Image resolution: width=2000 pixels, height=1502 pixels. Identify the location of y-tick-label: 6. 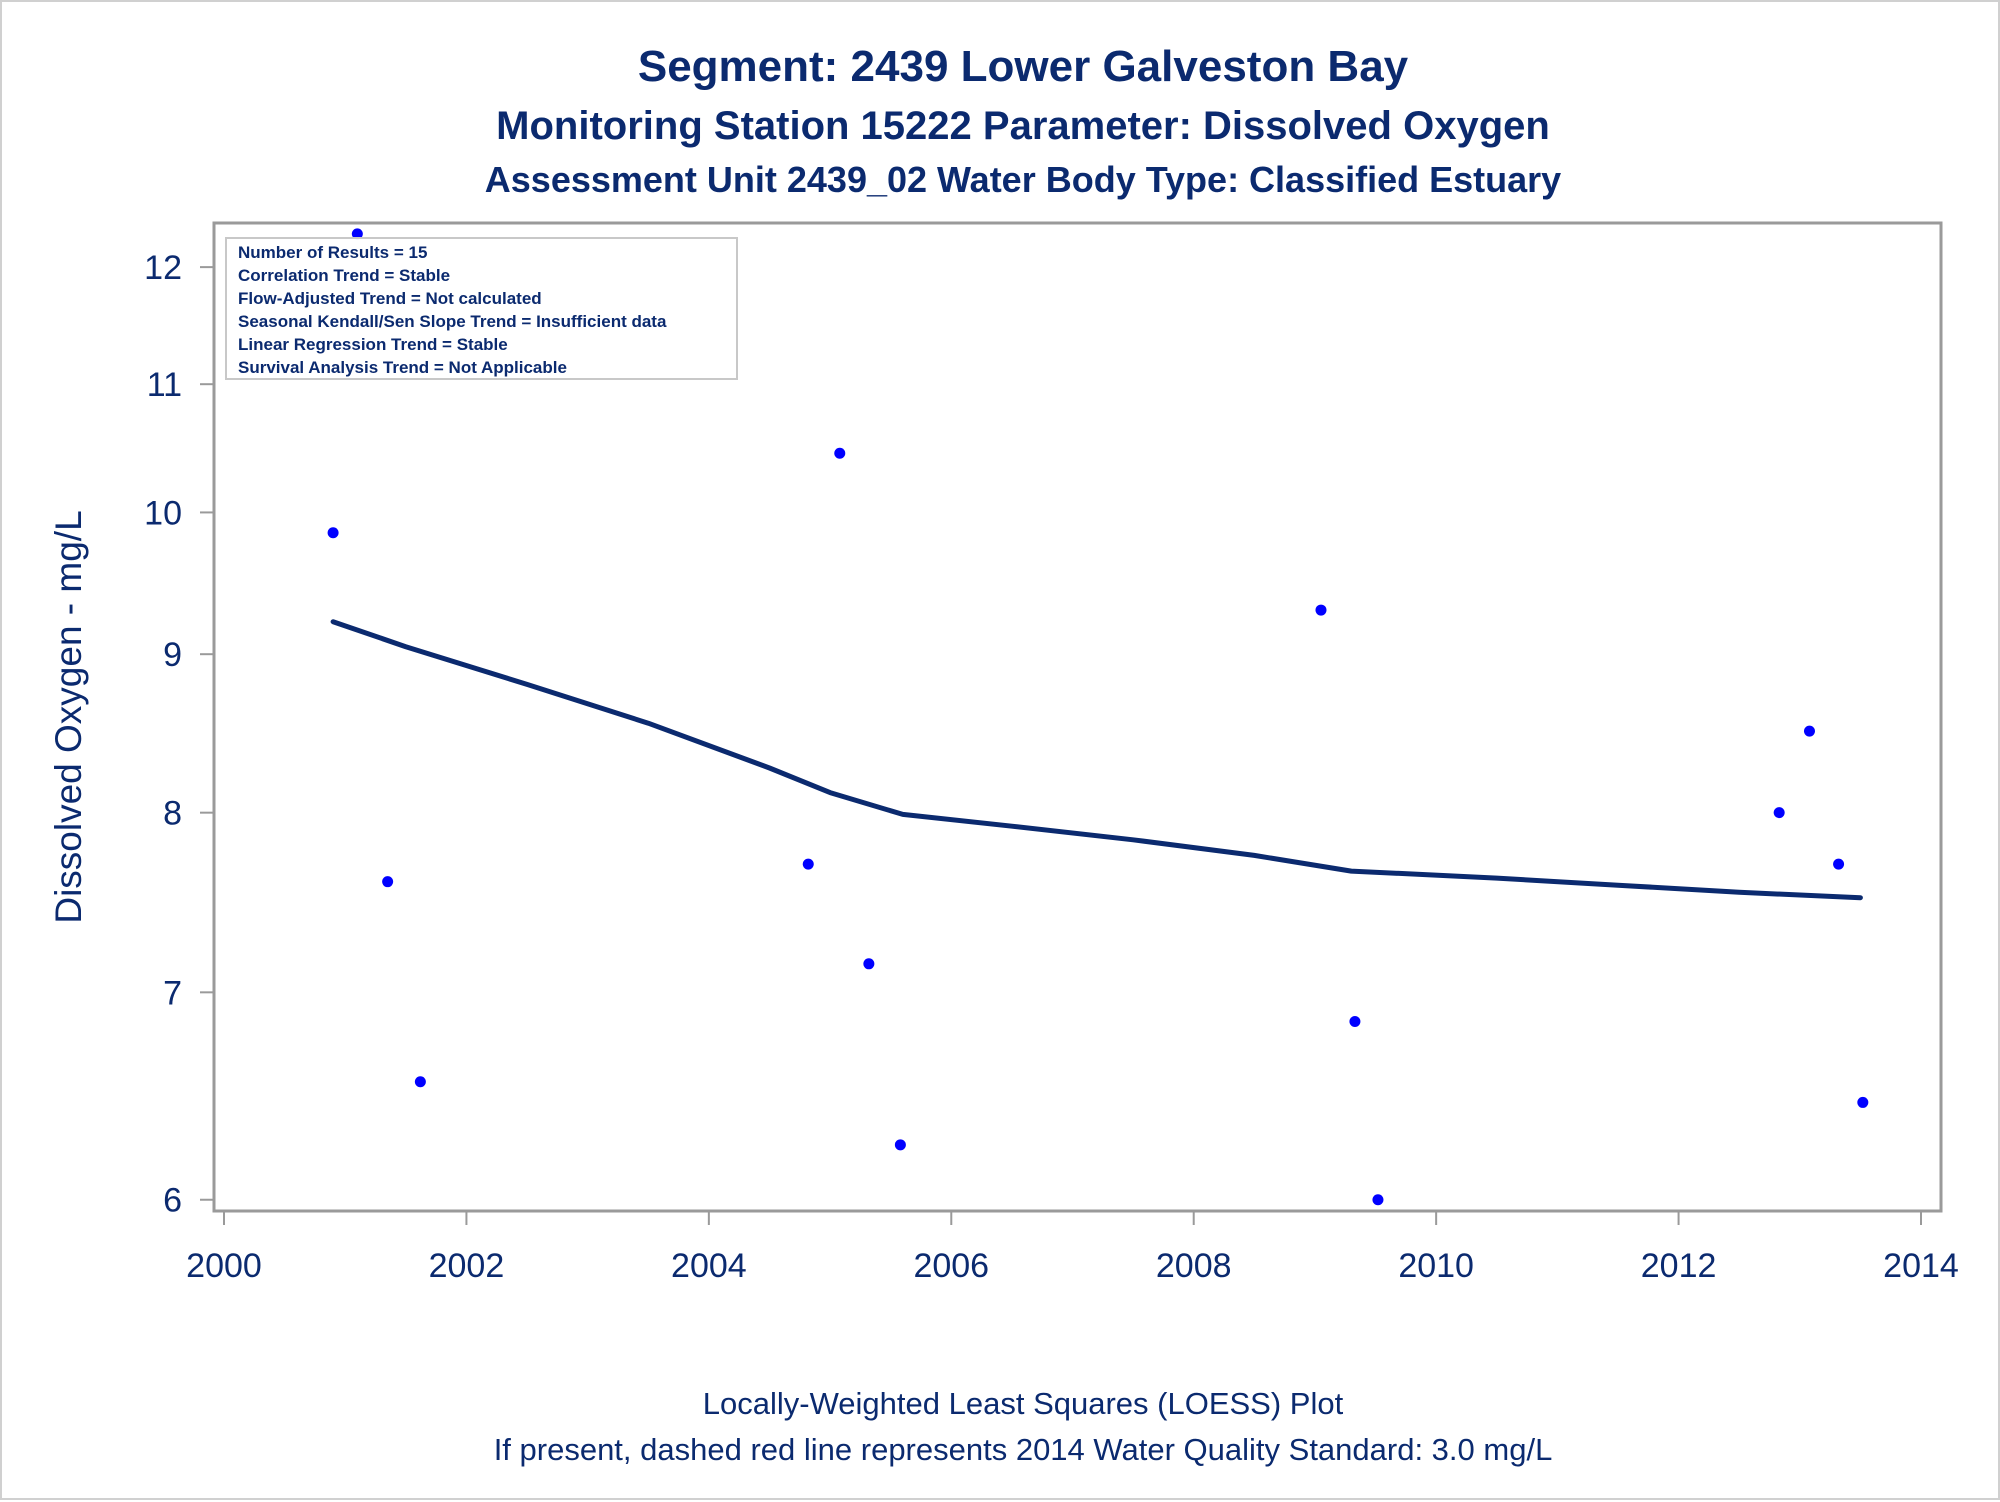
(172, 1201).